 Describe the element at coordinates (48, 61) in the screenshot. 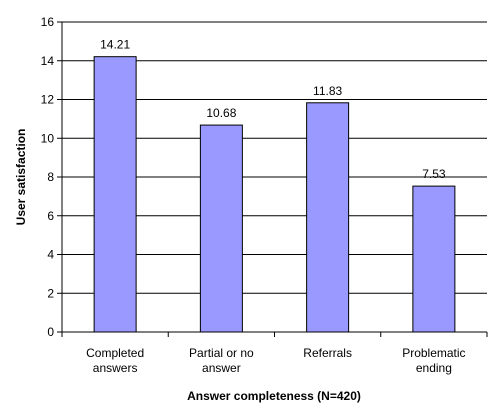

I see `y-tick-label: 14` at that location.